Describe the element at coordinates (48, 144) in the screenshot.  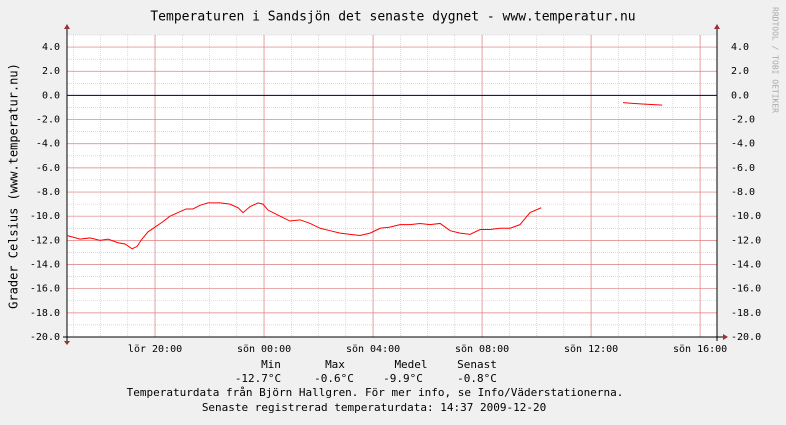
I see `y-tick-label: -4.0` at that location.